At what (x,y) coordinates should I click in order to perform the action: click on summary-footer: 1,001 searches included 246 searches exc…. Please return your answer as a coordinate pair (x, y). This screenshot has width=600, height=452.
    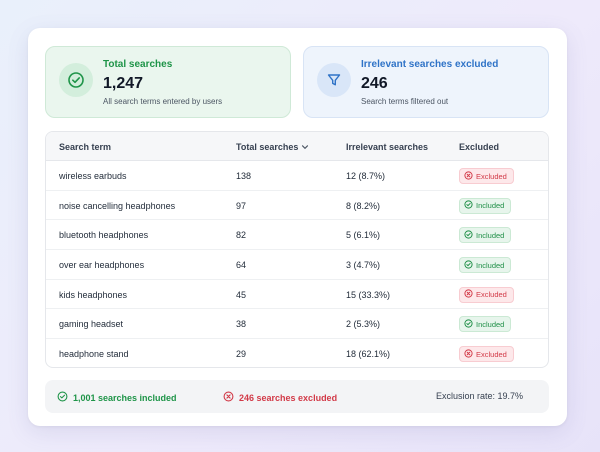
    Looking at the image, I should click on (297, 396).